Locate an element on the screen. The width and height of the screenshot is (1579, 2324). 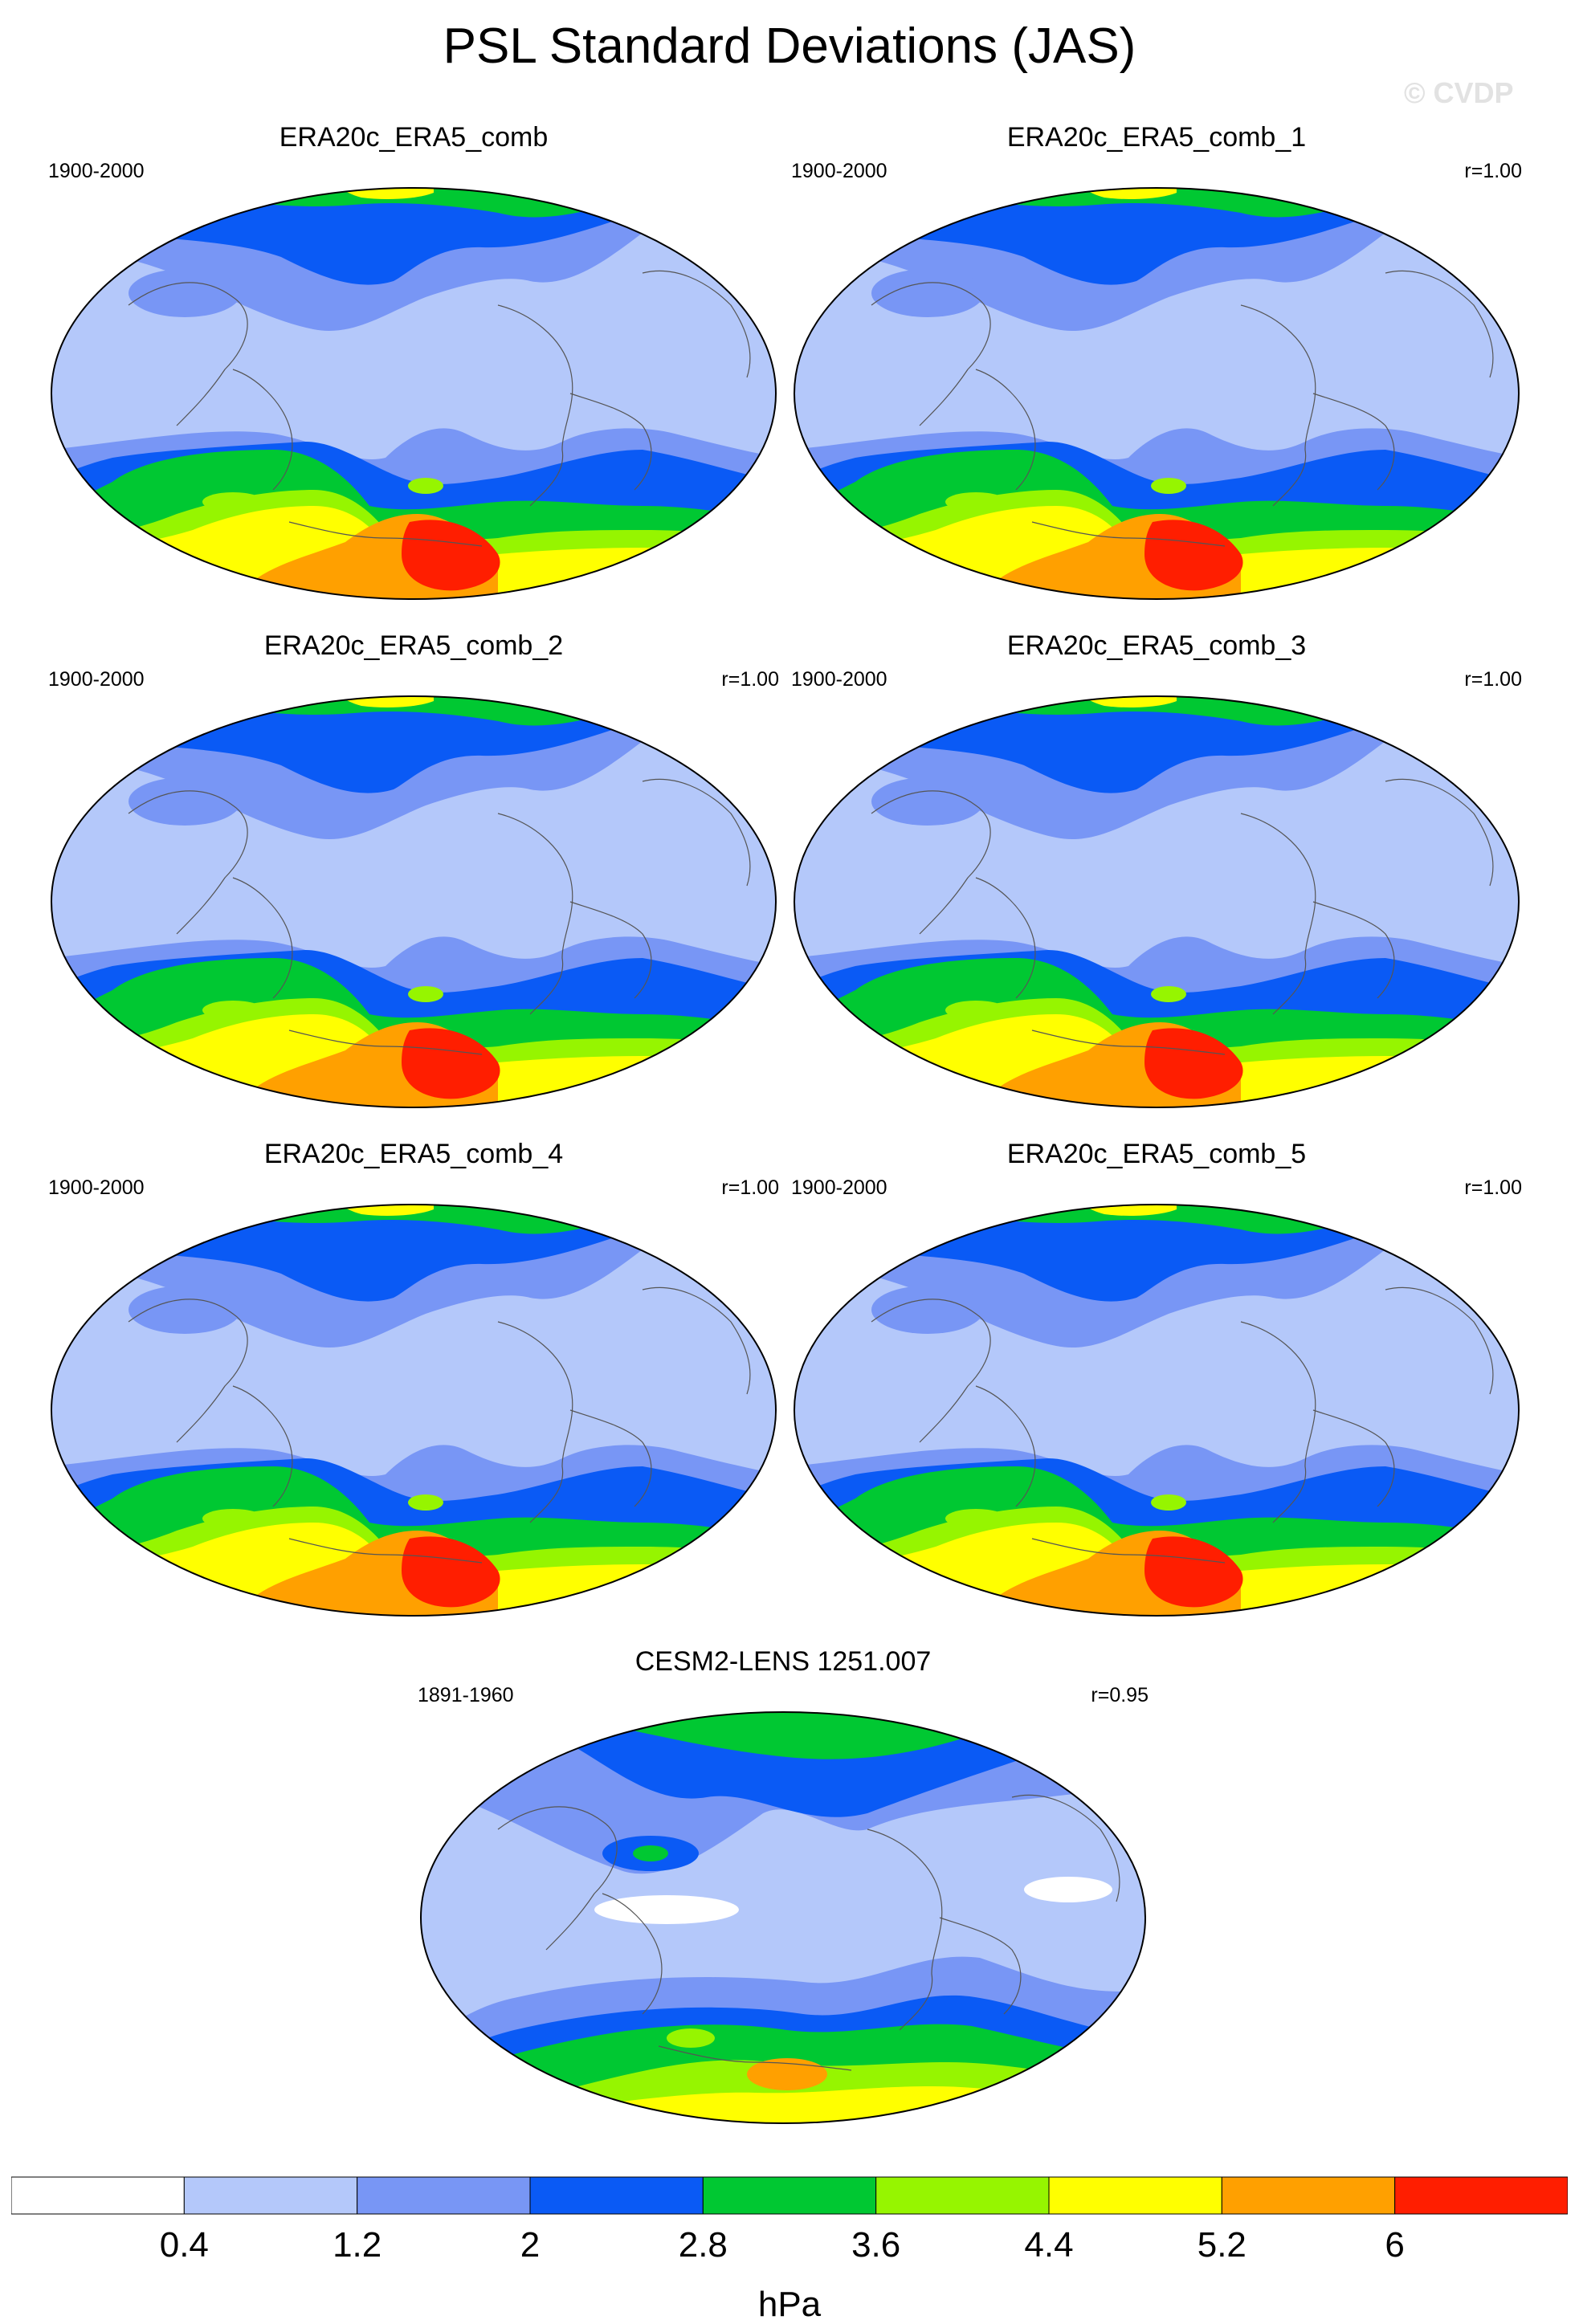
colorbar is located at coordinates (789, 2195).